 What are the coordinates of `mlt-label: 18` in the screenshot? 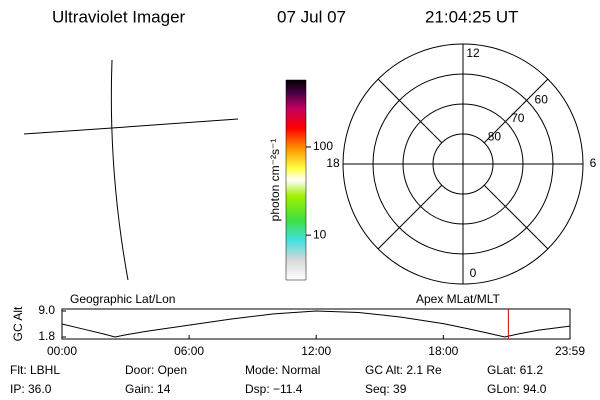 It's located at (333, 163).